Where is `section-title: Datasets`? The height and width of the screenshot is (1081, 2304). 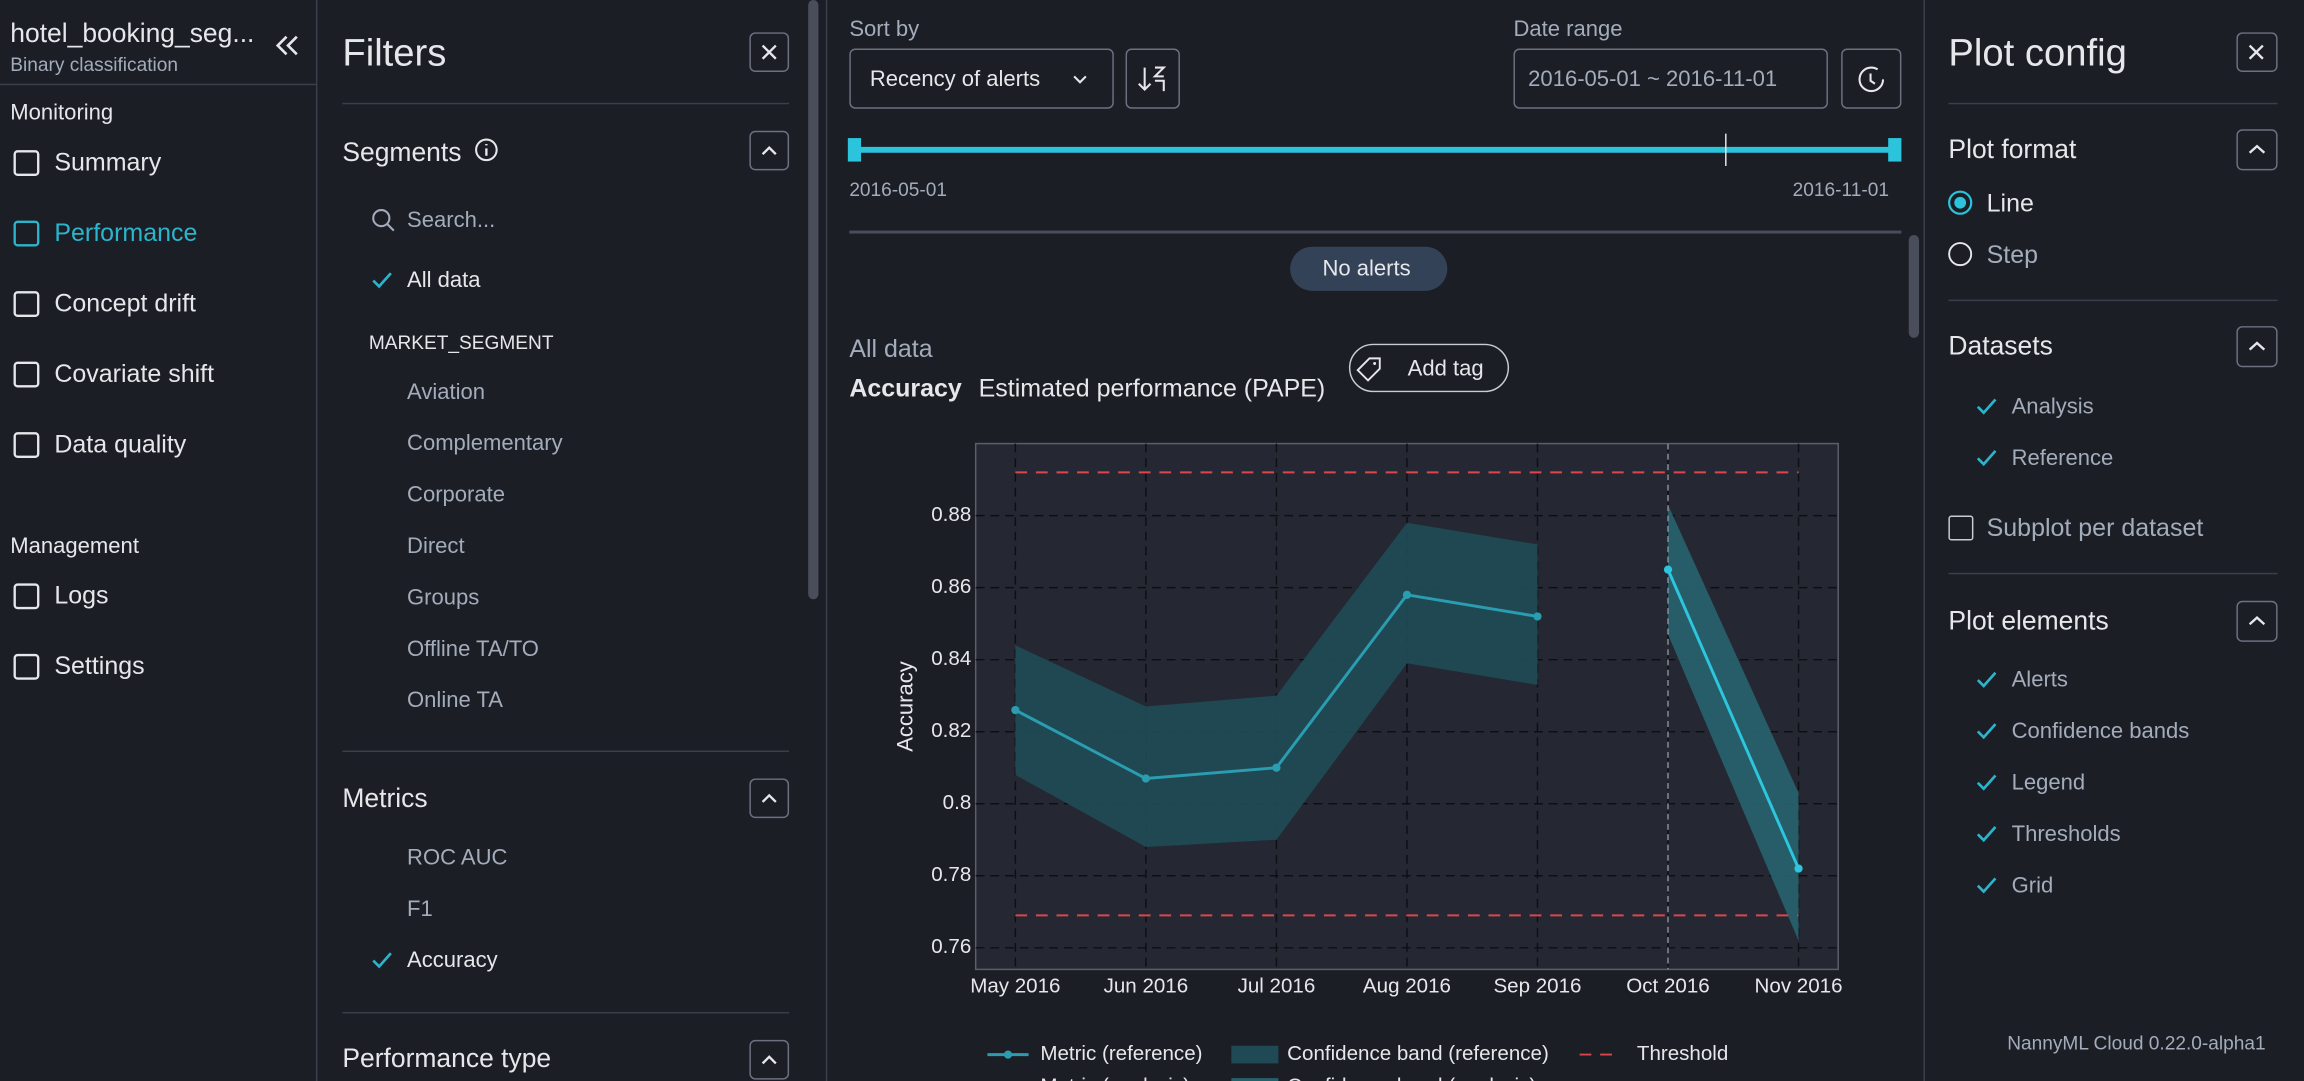 section-title: Datasets is located at coordinates (2000, 346).